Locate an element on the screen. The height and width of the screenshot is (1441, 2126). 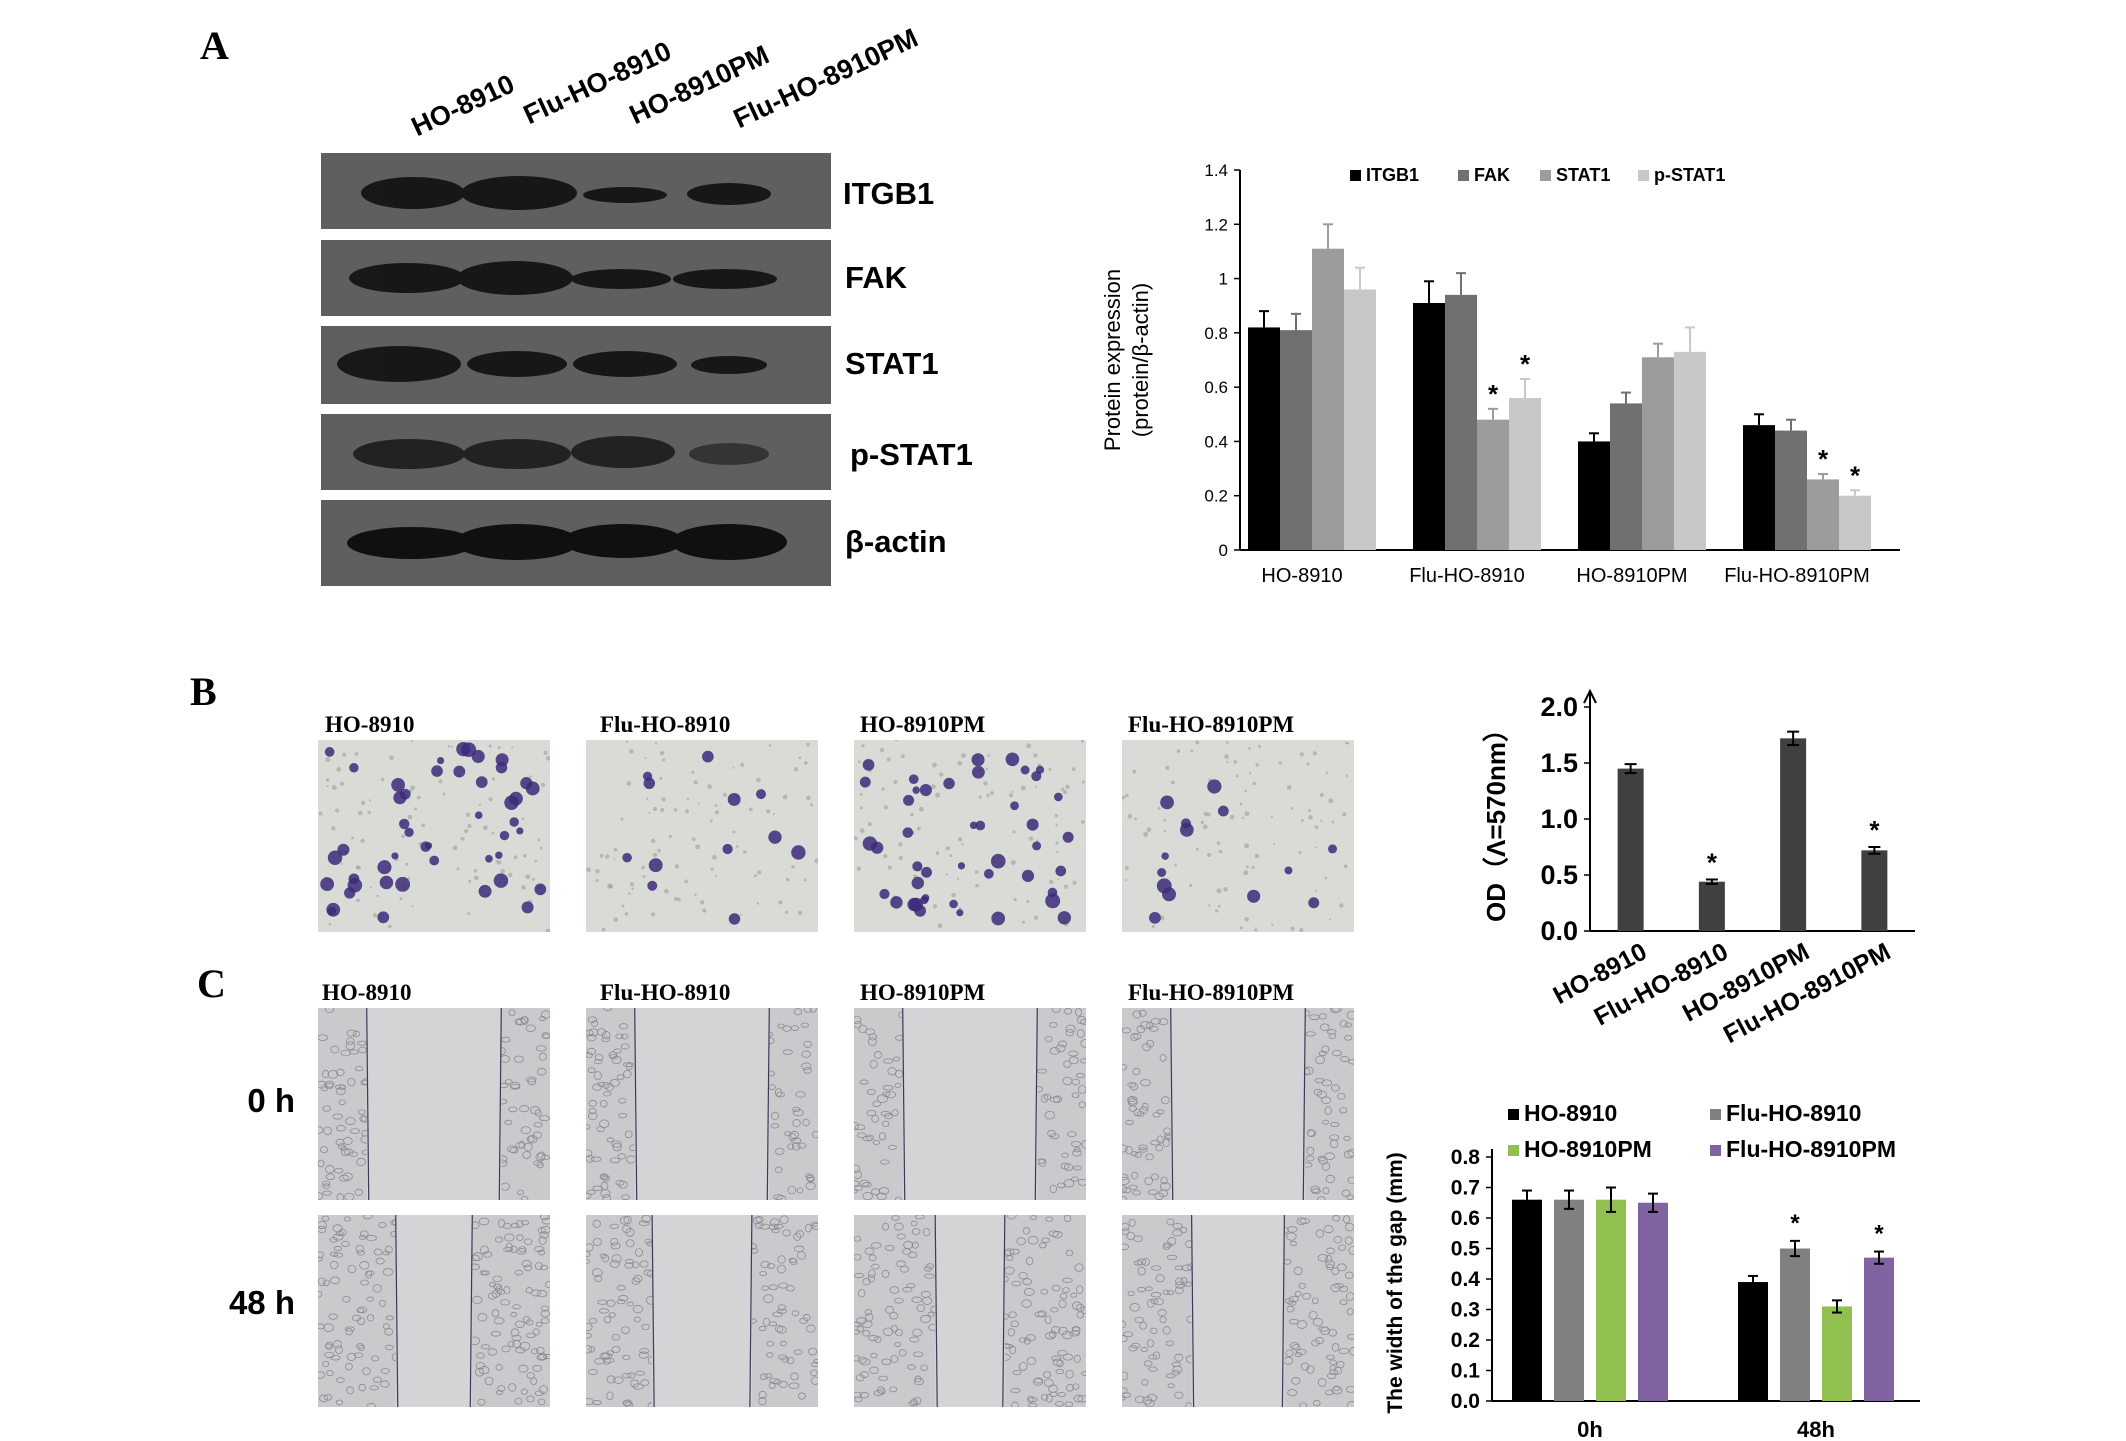
legend-label: STAT1 is located at coordinates (1583, 175).